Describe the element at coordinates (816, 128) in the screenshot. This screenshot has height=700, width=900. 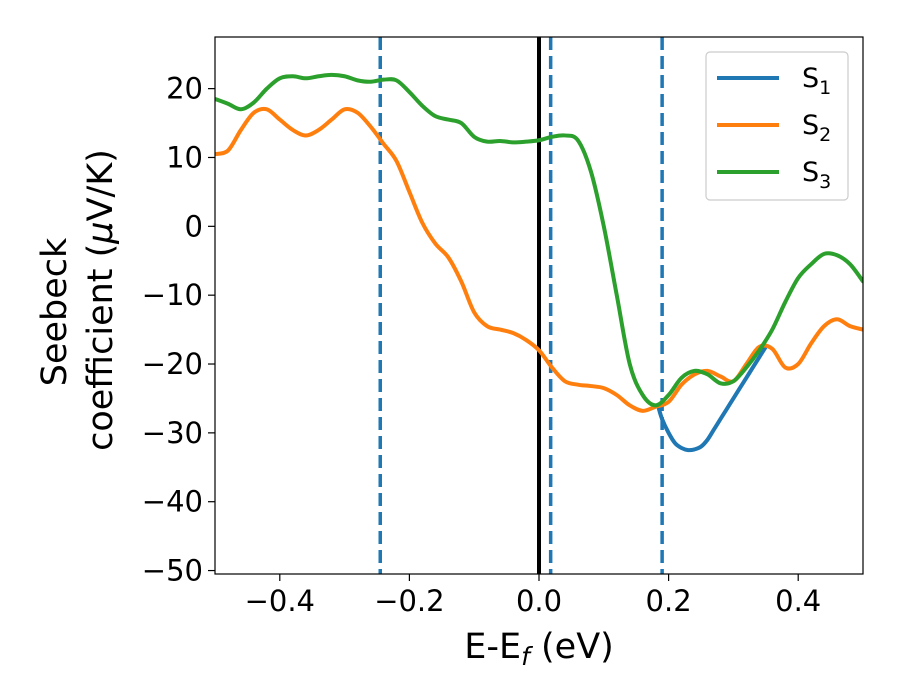
I see `legend-label-s2: S2` at that location.